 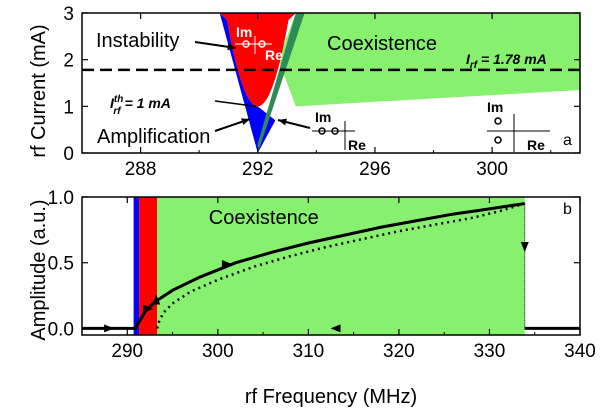 What do you see at coordinates (235, 104) in the screenshot?
I see `threshold-pointer` at bounding box center [235, 104].